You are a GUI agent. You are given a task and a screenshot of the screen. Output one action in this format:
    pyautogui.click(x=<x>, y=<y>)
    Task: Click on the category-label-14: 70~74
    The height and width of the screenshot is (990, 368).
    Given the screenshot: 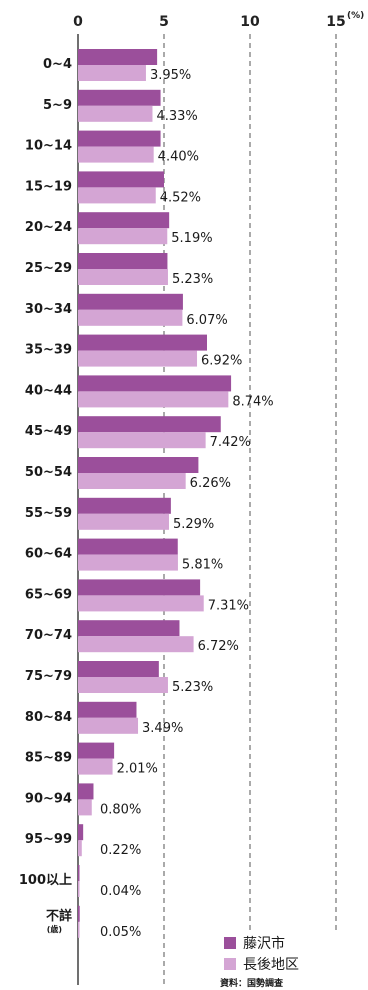 What is the action you would take?
    pyautogui.click(x=48, y=635)
    